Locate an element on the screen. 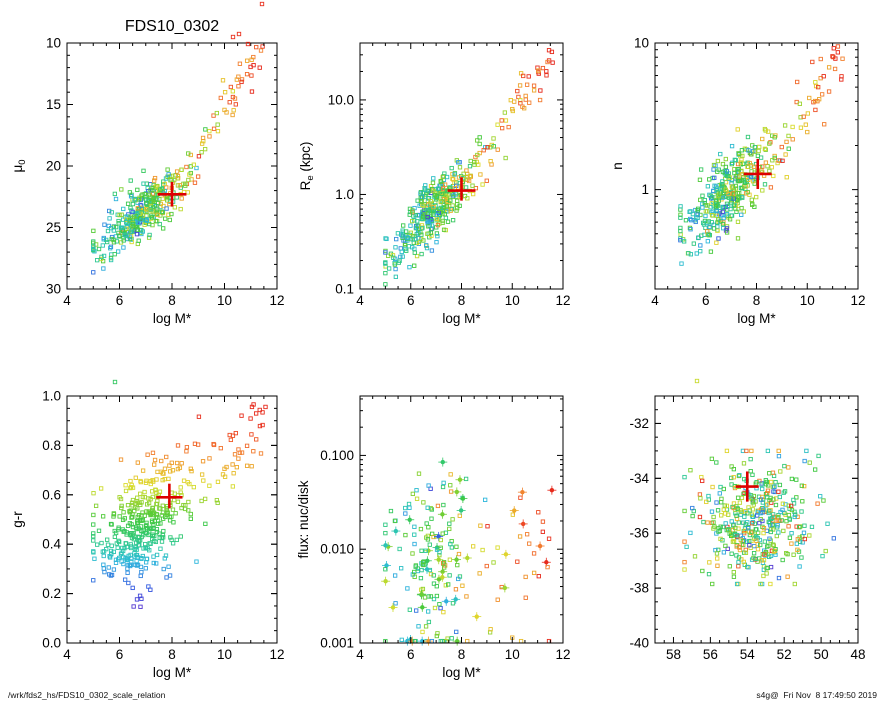 The image size is (885, 708). svg-text: 0.6 is located at coordinates (51, 494).